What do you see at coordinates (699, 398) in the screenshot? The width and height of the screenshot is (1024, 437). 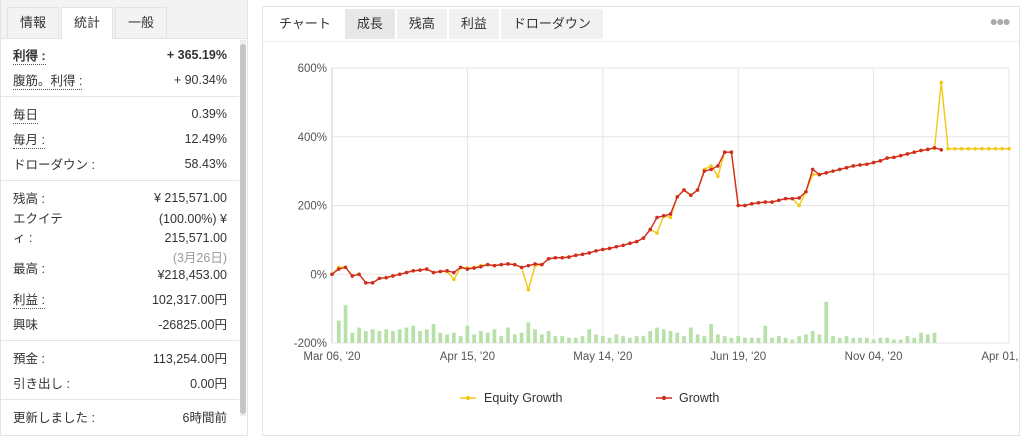 I see `legend-growth-label: Growth` at bounding box center [699, 398].